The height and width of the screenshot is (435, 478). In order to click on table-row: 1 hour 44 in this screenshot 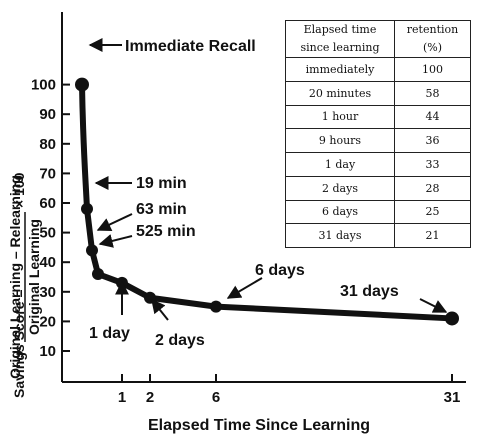, I will do `click(378, 117)`.